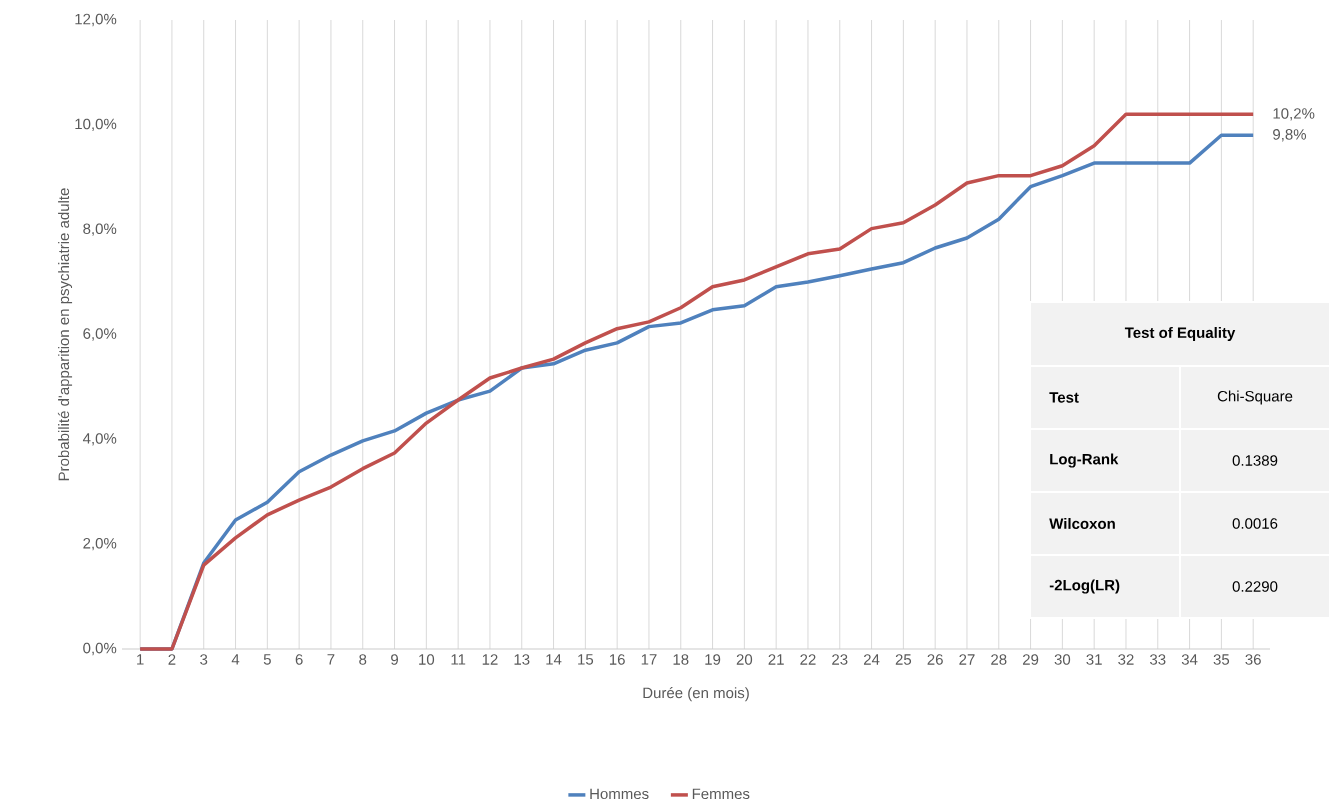 Image resolution: width=1334 pixels, height=807 pixels. What do you see at coordinates (100, 229) in the screenshot?
I see `y-tick-label: 8,0%` at bounding box center [100, 229].